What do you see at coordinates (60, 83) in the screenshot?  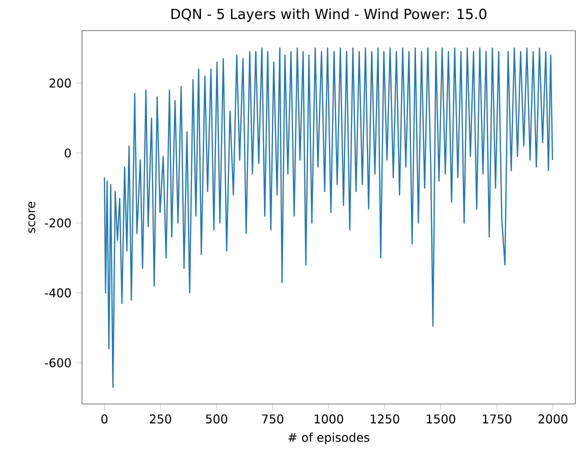 I see `y-tick-label: 200` at bounding box center [60, 83].